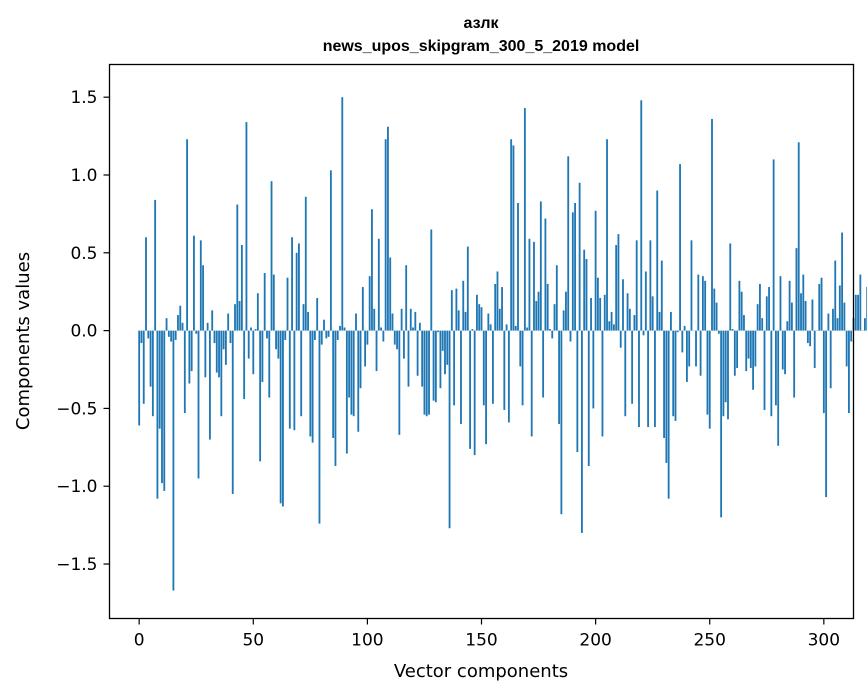 The width and height of the screenshot is (867, 696). What do you see at coordinates (83, 176) in the screenshot?
I see `y-tick-label: 1.0` at bounding box center [83, 176].